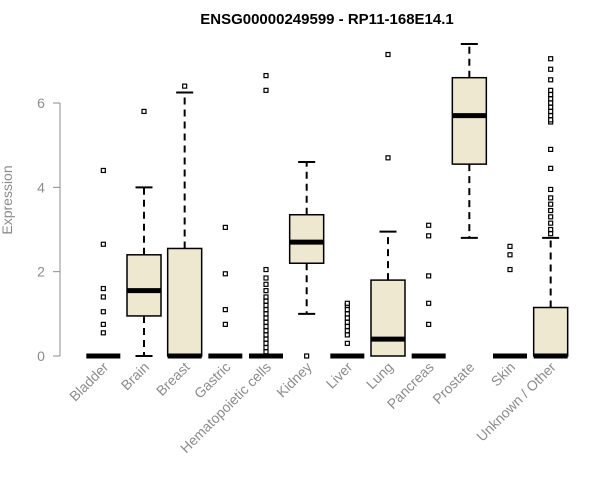 This screenshot has width=600, height=500. Describe the element at coordinates (89, 382) in the screenshot. I see `category-label-bladder: Bladder` at that location.